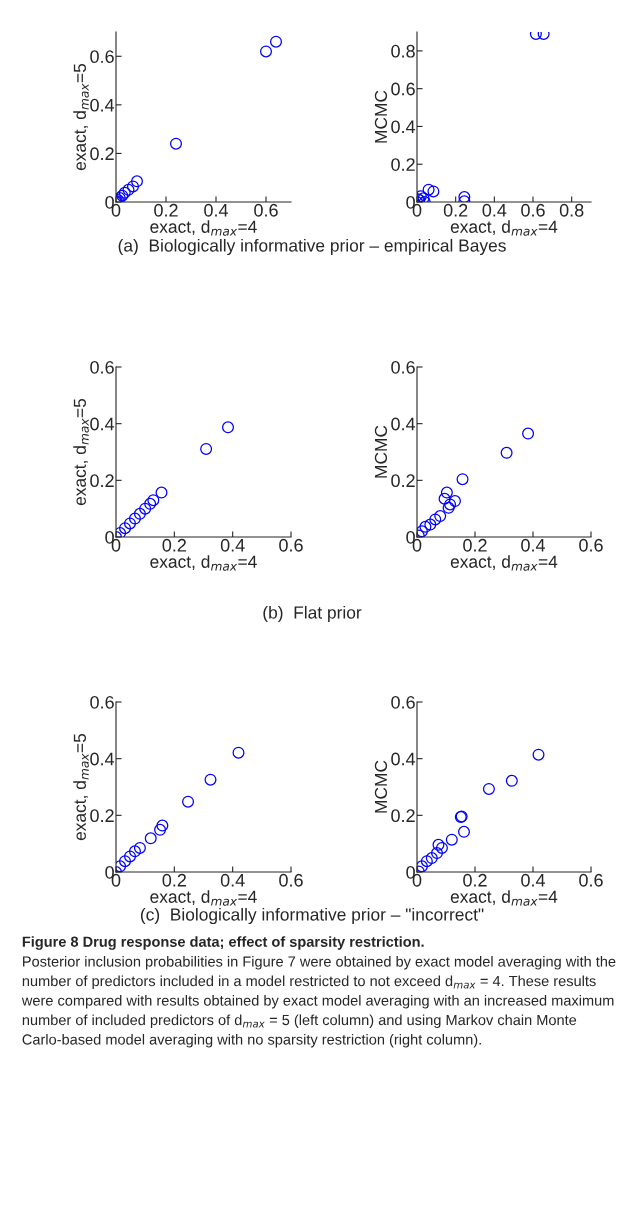 The width and height of the screenshot is (624, 1211). What do you see at coordinates (403, 51) in the screenshot?
I see `y-tick-label: 0.8` at bounding box center [403, 51].